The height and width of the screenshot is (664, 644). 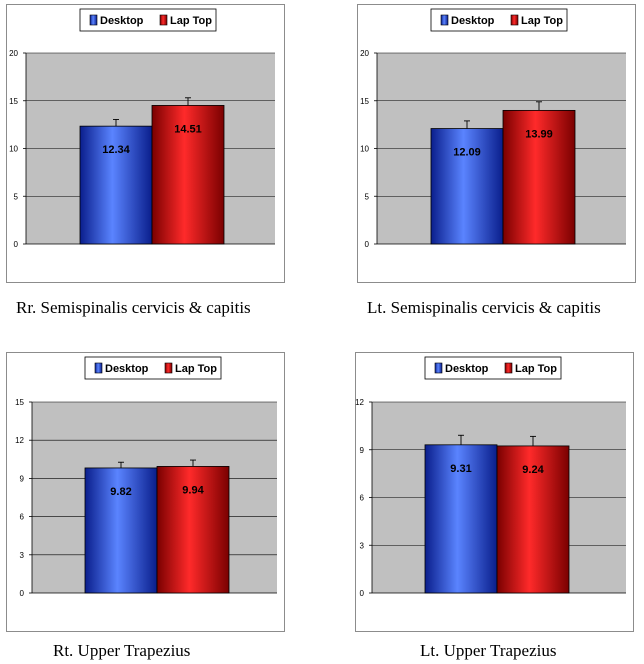 I want to click on chart-3: 0 3 6 9 12 15 9.82 9.94 Desktop Lap Top, so click(x=146, y=477).